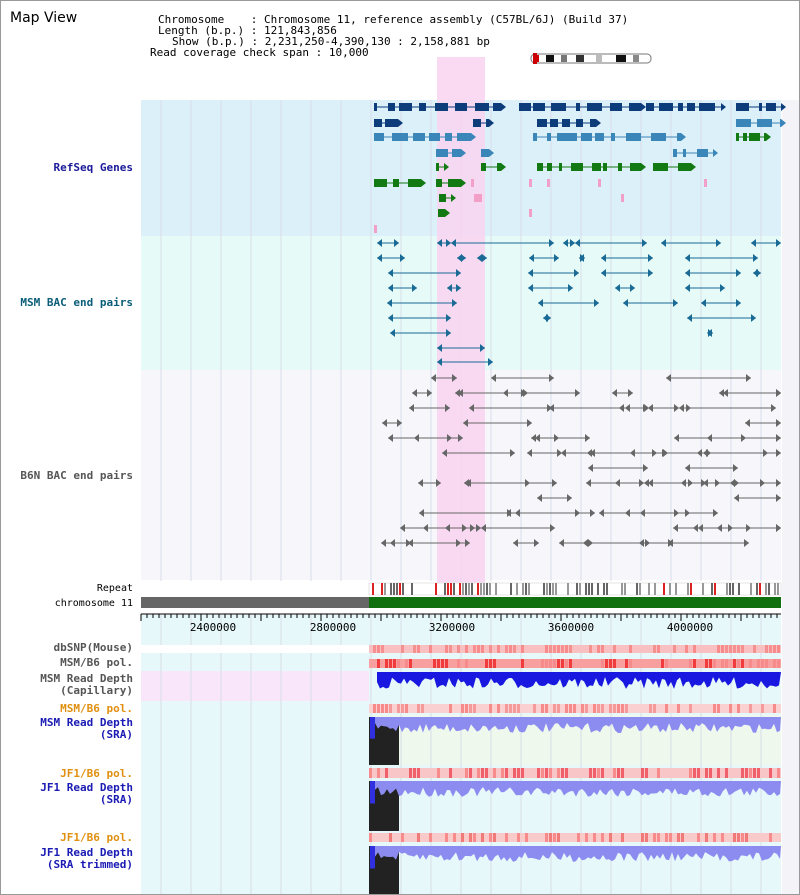 This screenshot has height=895, width=800. Describe the element at coordinates (550, 58) in the screenshot. I see `ideogram-band` at that location.